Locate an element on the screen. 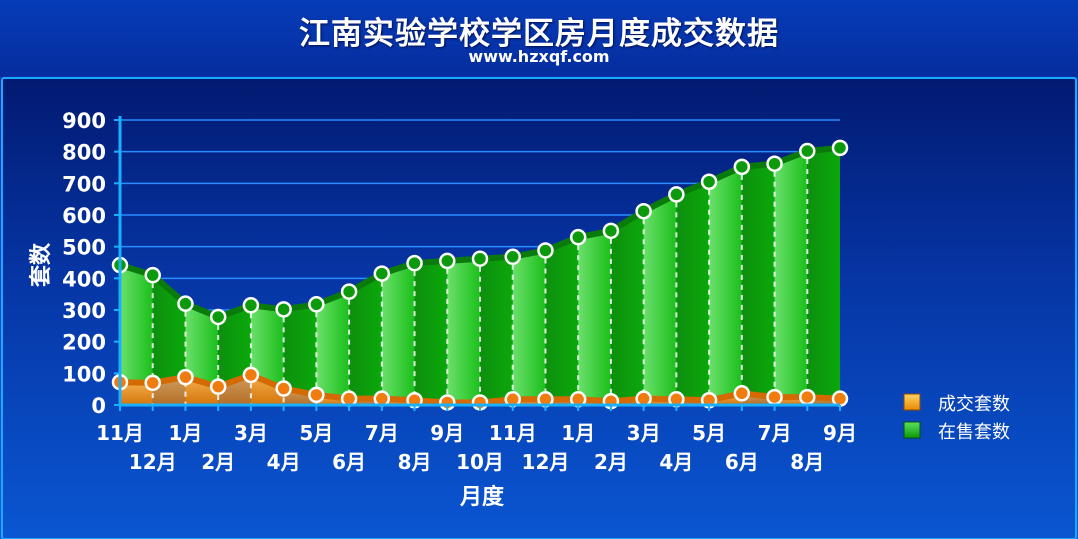 Image resolution: width=1078 pixels, height=539 pixels. y-tick-label: 300 is located at coordinates (84, 311).